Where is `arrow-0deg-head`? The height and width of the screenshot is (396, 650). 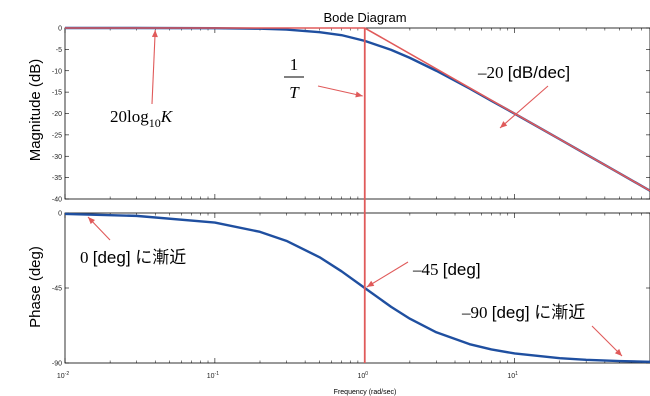 arrow-0deg-head is located at coordinates (91, 221).